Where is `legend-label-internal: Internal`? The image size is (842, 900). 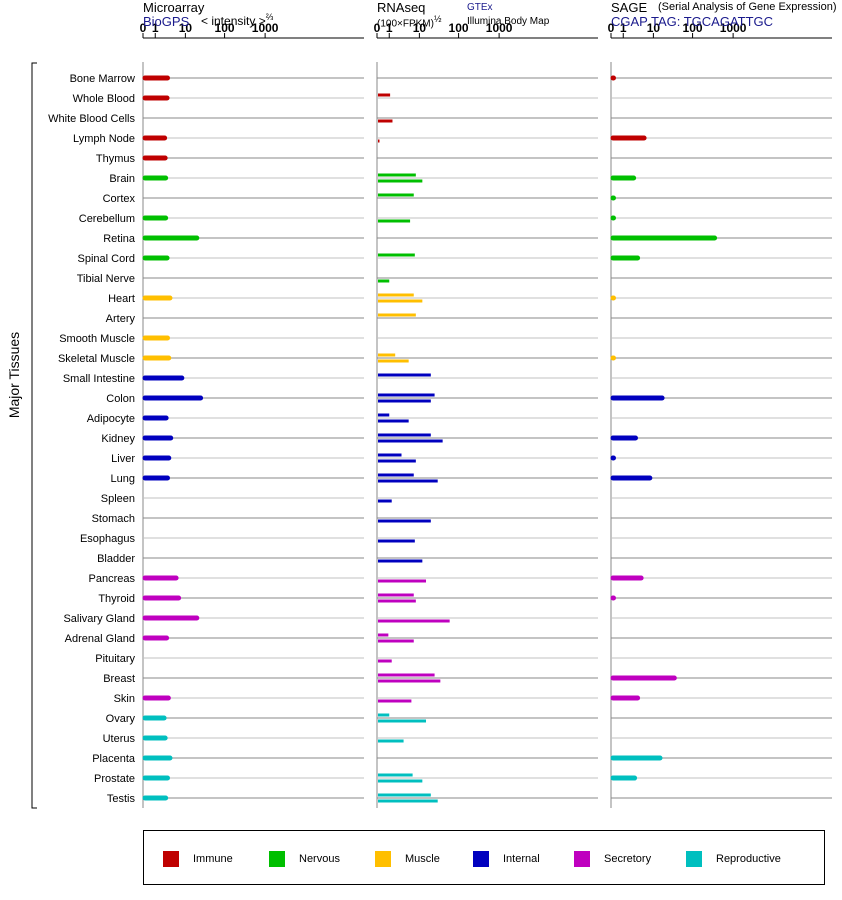
legend-label-internal: Internal is located at coordinates (521, 859).